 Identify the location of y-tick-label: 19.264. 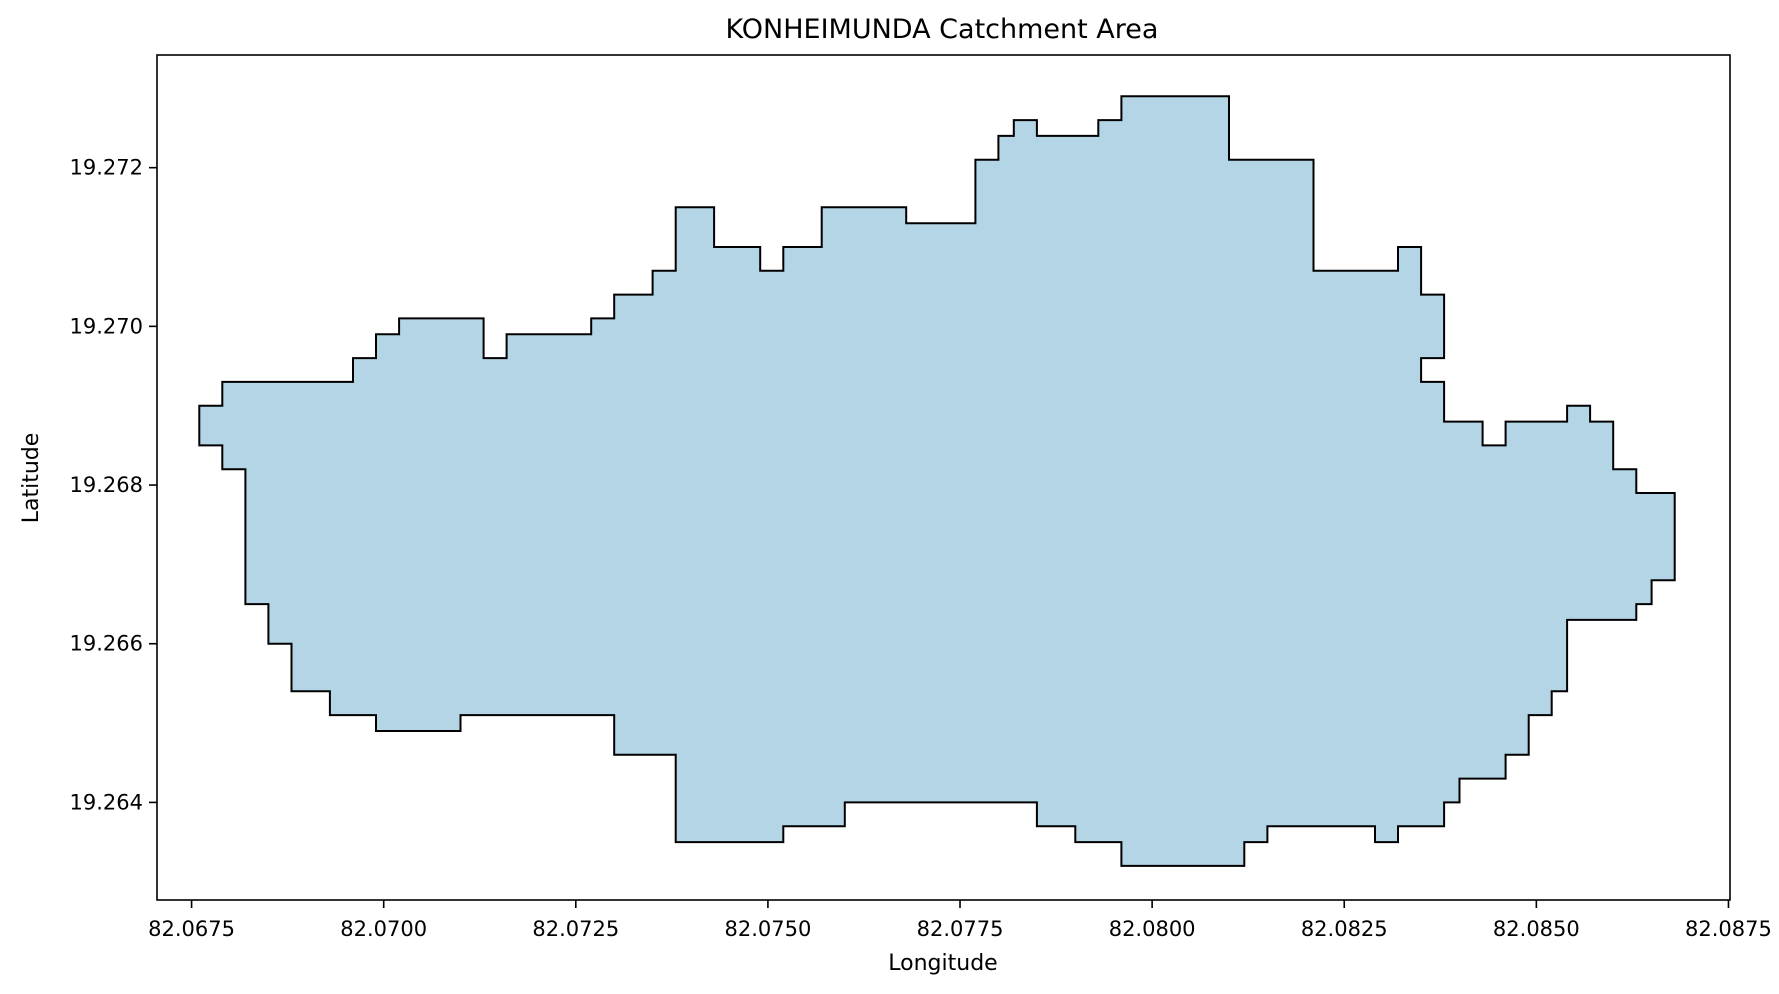
(106, 802).